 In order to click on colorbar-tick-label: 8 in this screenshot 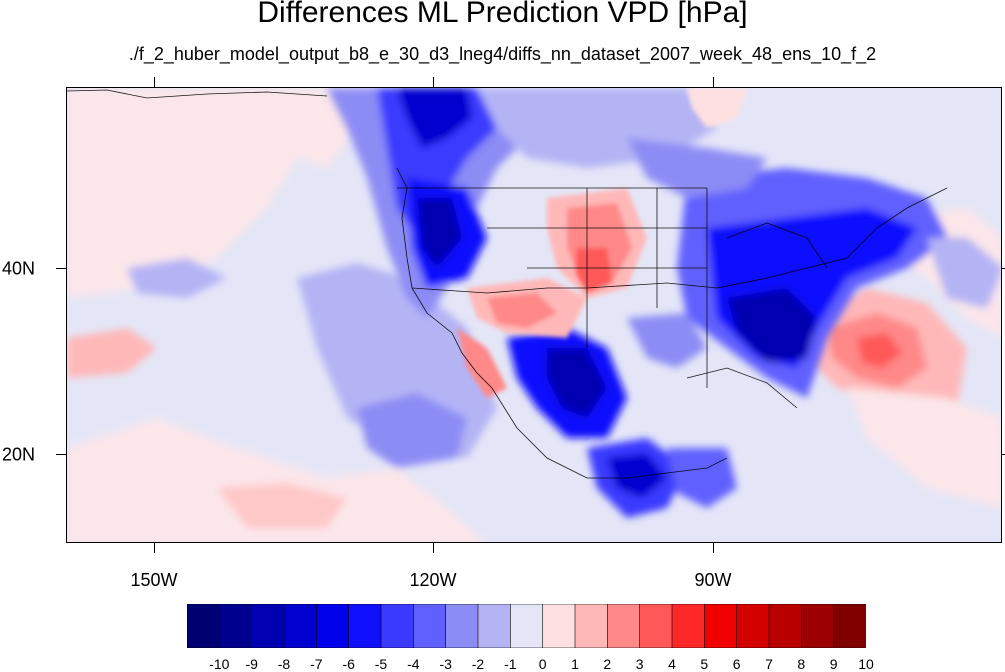, I will do `click(801, 664)`.